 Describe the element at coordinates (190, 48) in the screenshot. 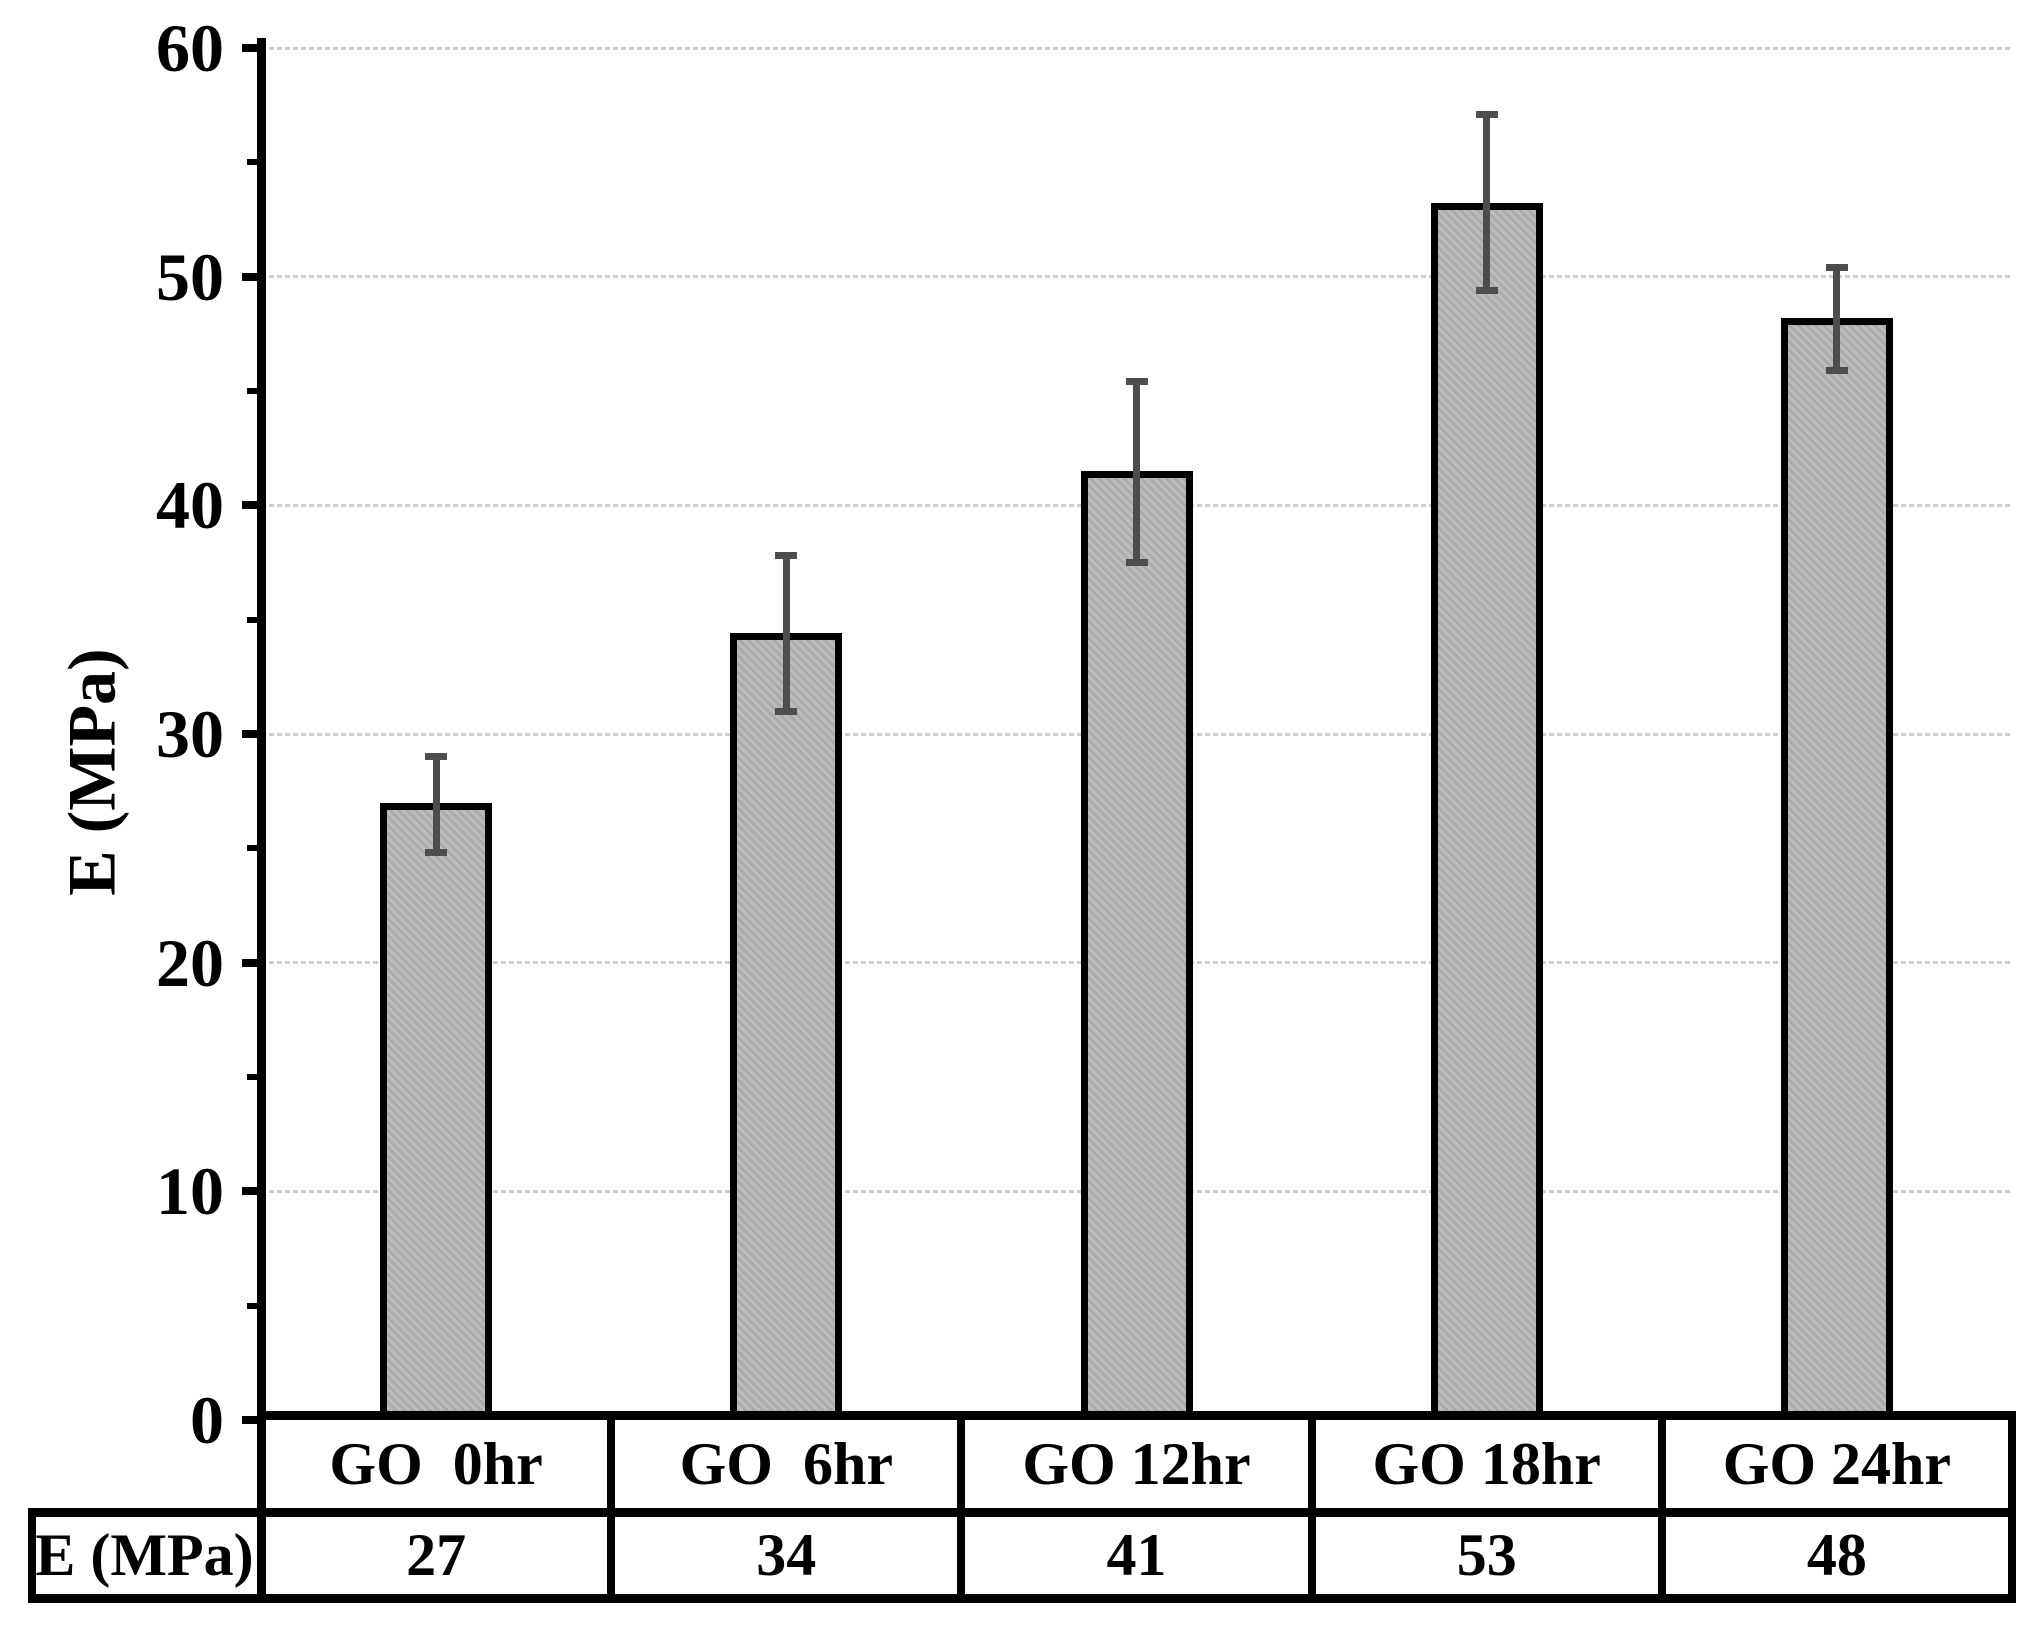

I see `ytick-label-60: 60` at that location.